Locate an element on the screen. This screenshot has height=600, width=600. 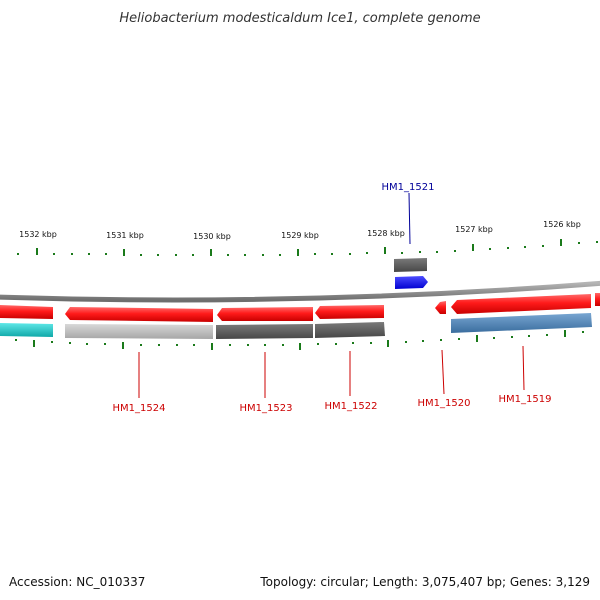
ruler-label: 1531 kbp is located at coordinates (125, 235).